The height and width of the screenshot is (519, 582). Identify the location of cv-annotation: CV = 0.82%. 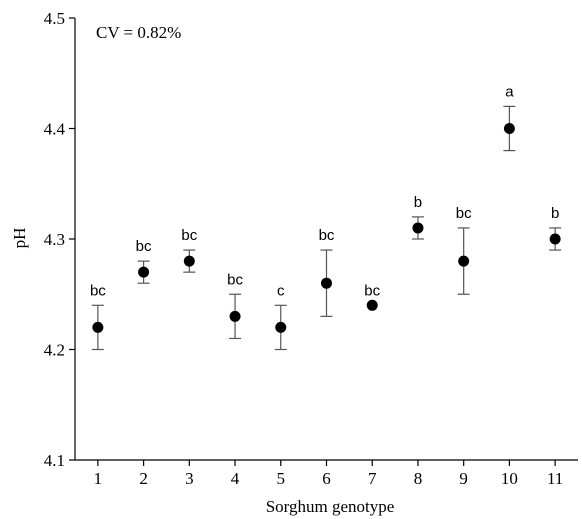
(138, 32).